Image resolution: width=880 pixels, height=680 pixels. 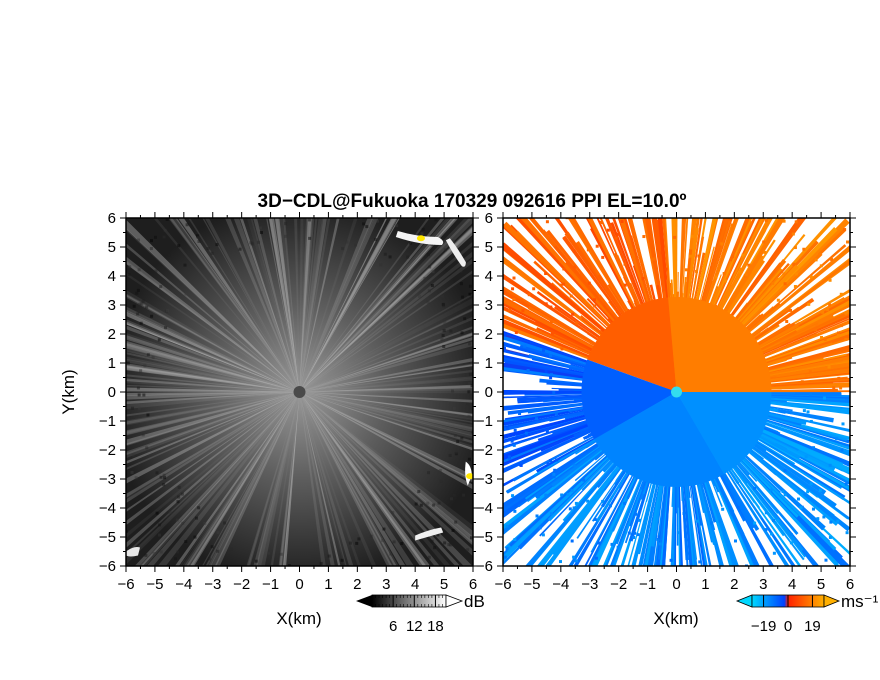 I want to click on y-tick-label: 6, so click(x=489, y=218).